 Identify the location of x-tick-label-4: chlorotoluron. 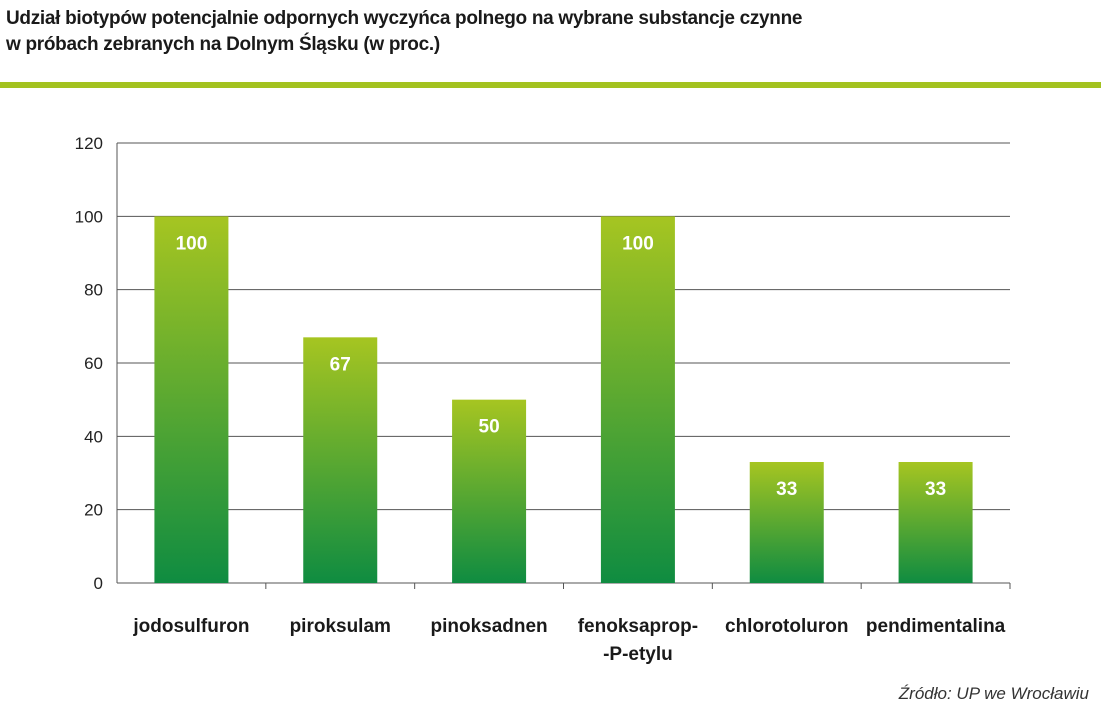
(786, 626).